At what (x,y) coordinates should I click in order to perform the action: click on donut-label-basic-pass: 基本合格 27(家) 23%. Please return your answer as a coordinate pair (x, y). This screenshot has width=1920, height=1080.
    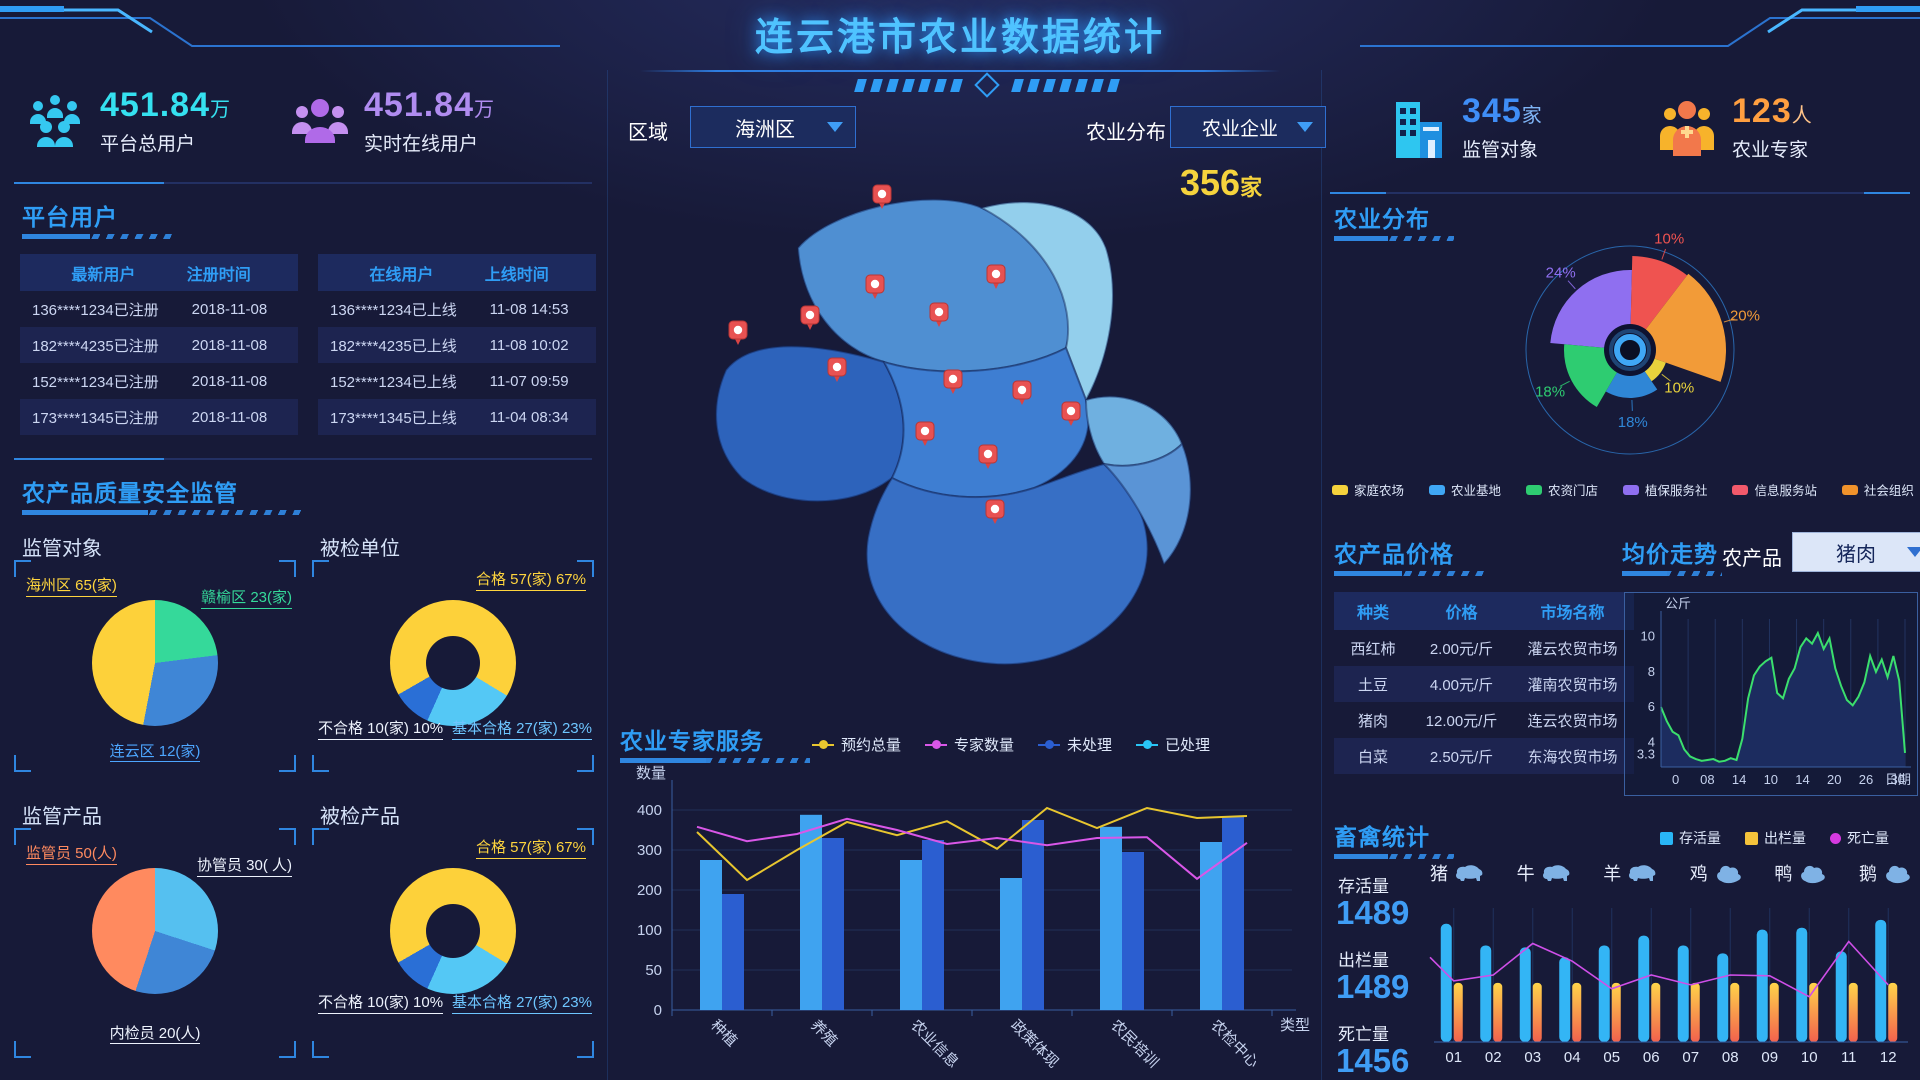
    Looking at the image, I should click on (521, 1002).